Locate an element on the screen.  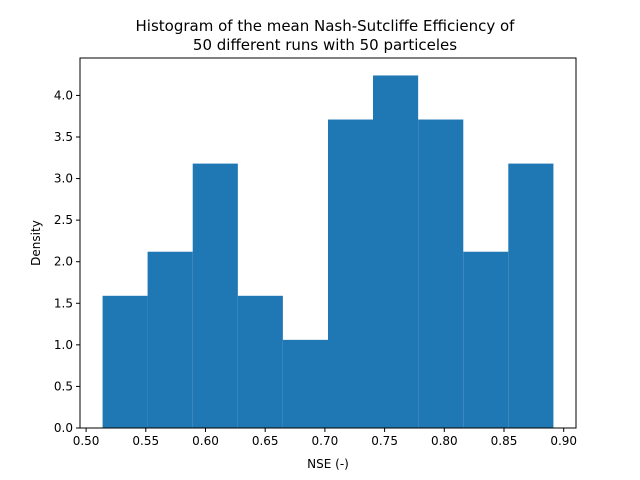
y-axis-ticks: 0.0 0.5 1.0 1.5 2.0 2.5 3.0 3.5 4.0 is located at coordinates (67, 261).